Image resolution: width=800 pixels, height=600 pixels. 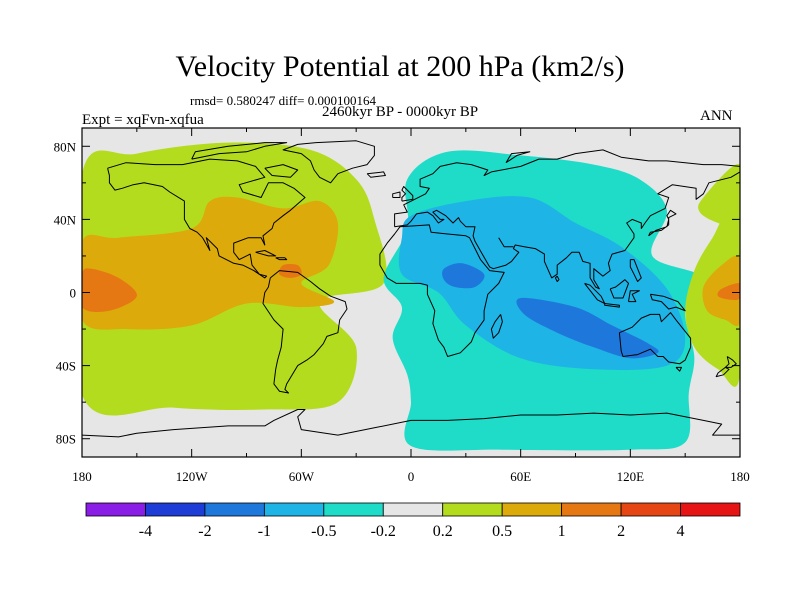 What do you see at coordinates (411, 476) in the screenshot?
I see `x-tick-label: 0` at bounding box center [411, 476].